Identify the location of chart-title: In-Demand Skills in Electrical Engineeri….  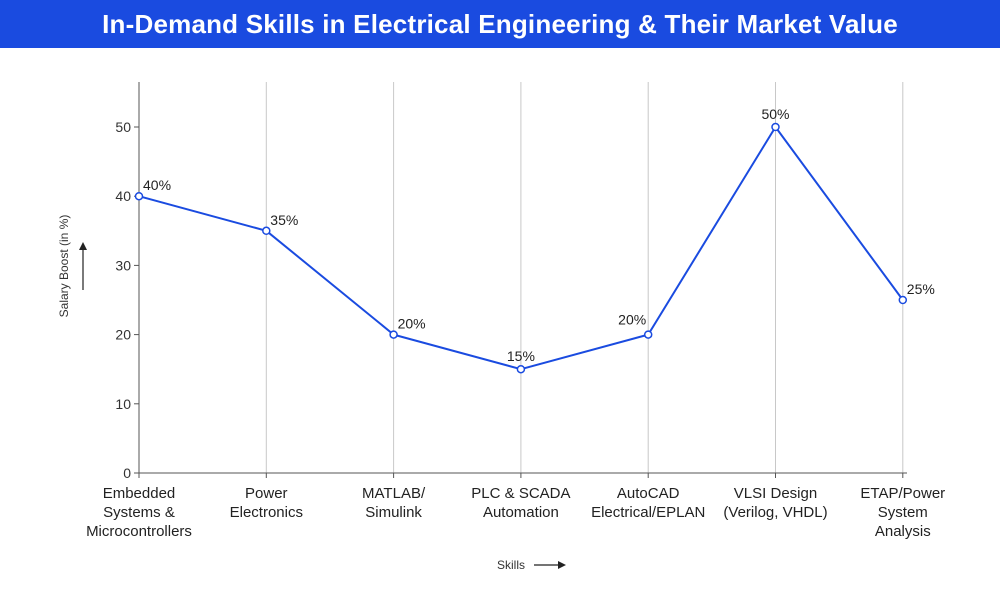
(500, 23).